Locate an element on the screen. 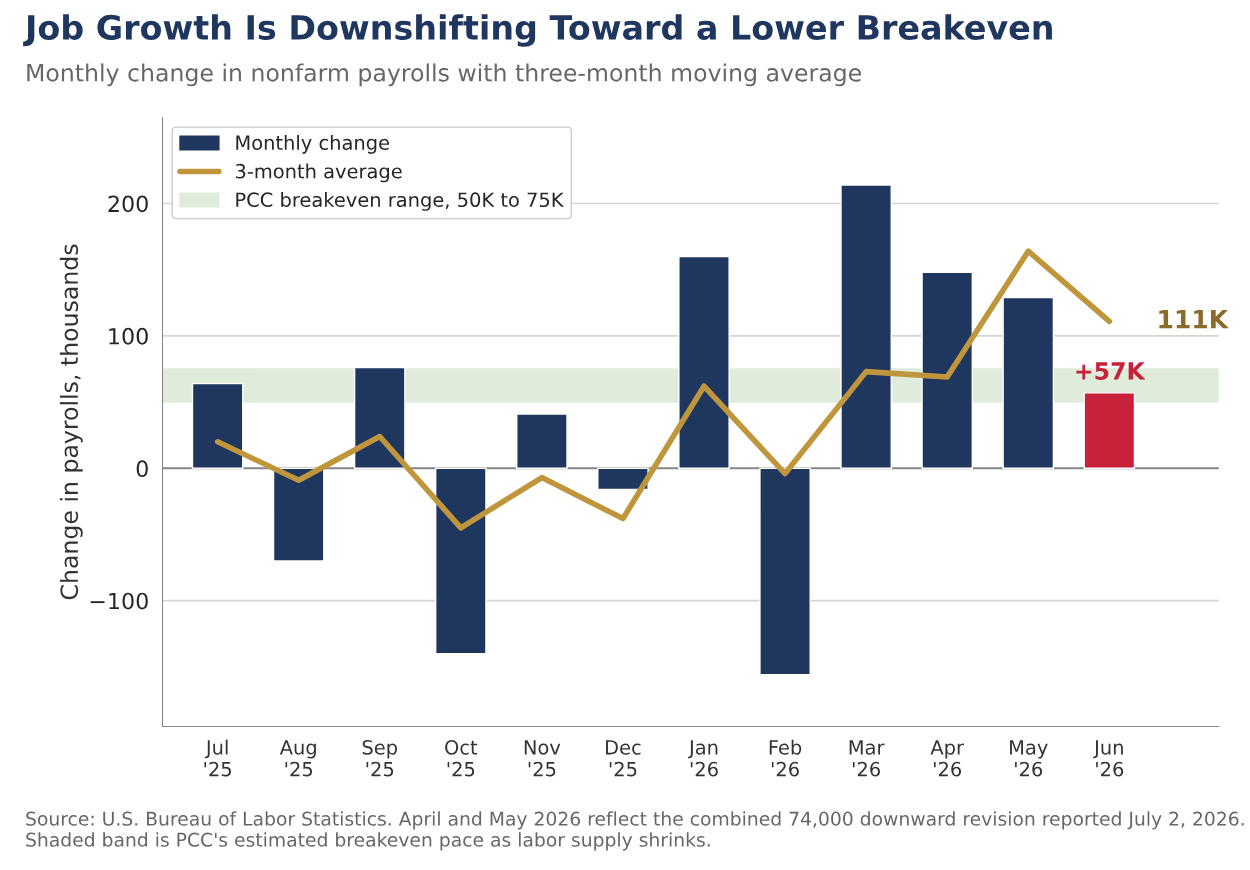 The width and height of the screenshot is (1250, 870). annotation: 111K is located at coordinates (1194, 319).